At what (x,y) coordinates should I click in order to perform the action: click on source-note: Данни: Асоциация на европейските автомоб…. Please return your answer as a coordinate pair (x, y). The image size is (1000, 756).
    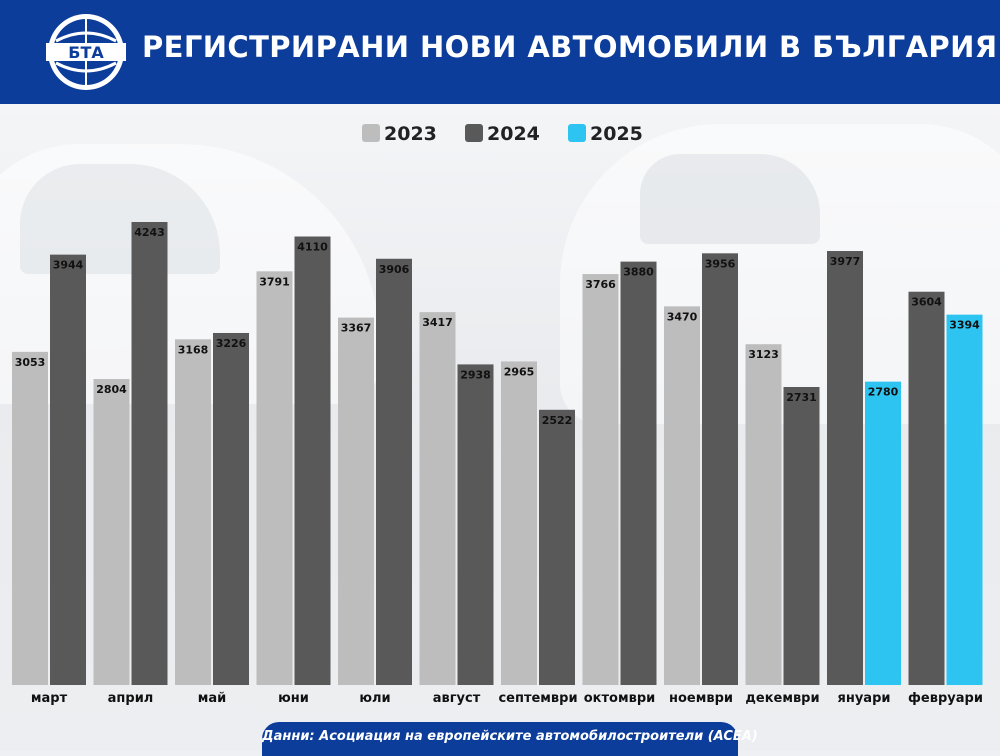
    Looking at the image, I should click on (510, 739).